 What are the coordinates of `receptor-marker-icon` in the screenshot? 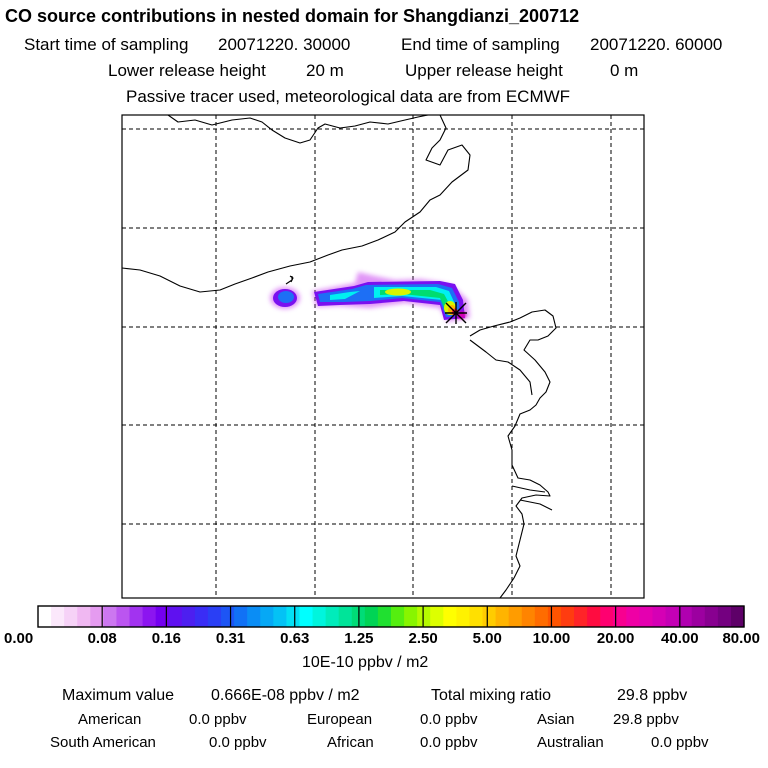 It's located at (456, 313).